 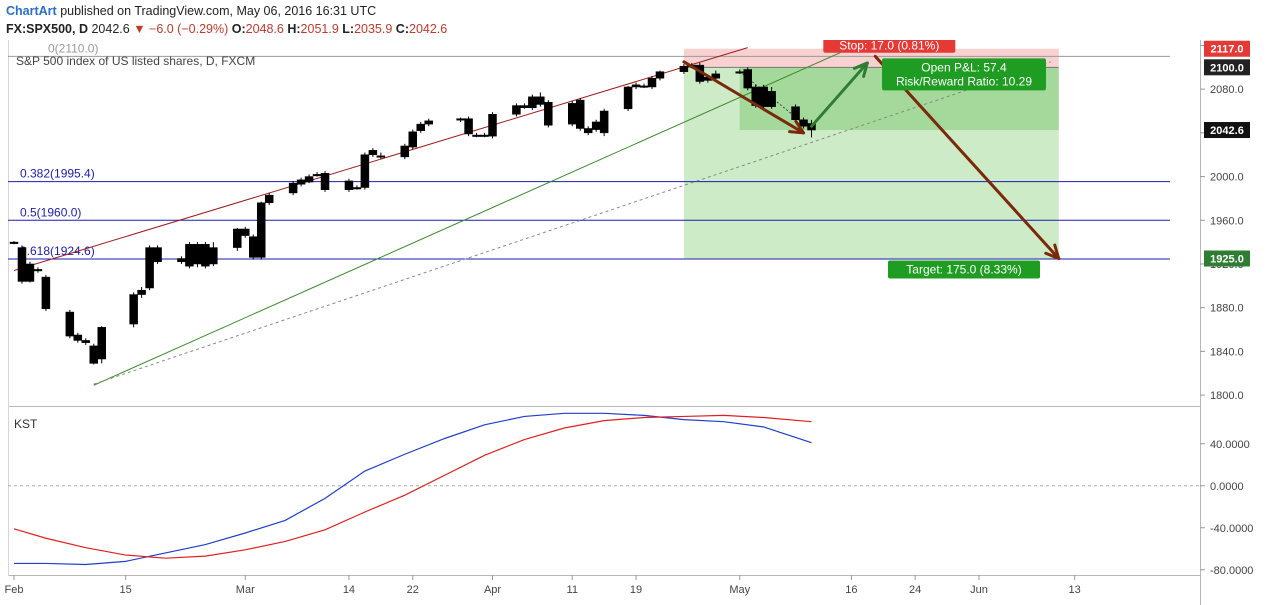 What do you see at coordinates (57, 251) in the screenshot?
I see `fib-label: 0.618(1924.6)` at bounding box center [57, 251].